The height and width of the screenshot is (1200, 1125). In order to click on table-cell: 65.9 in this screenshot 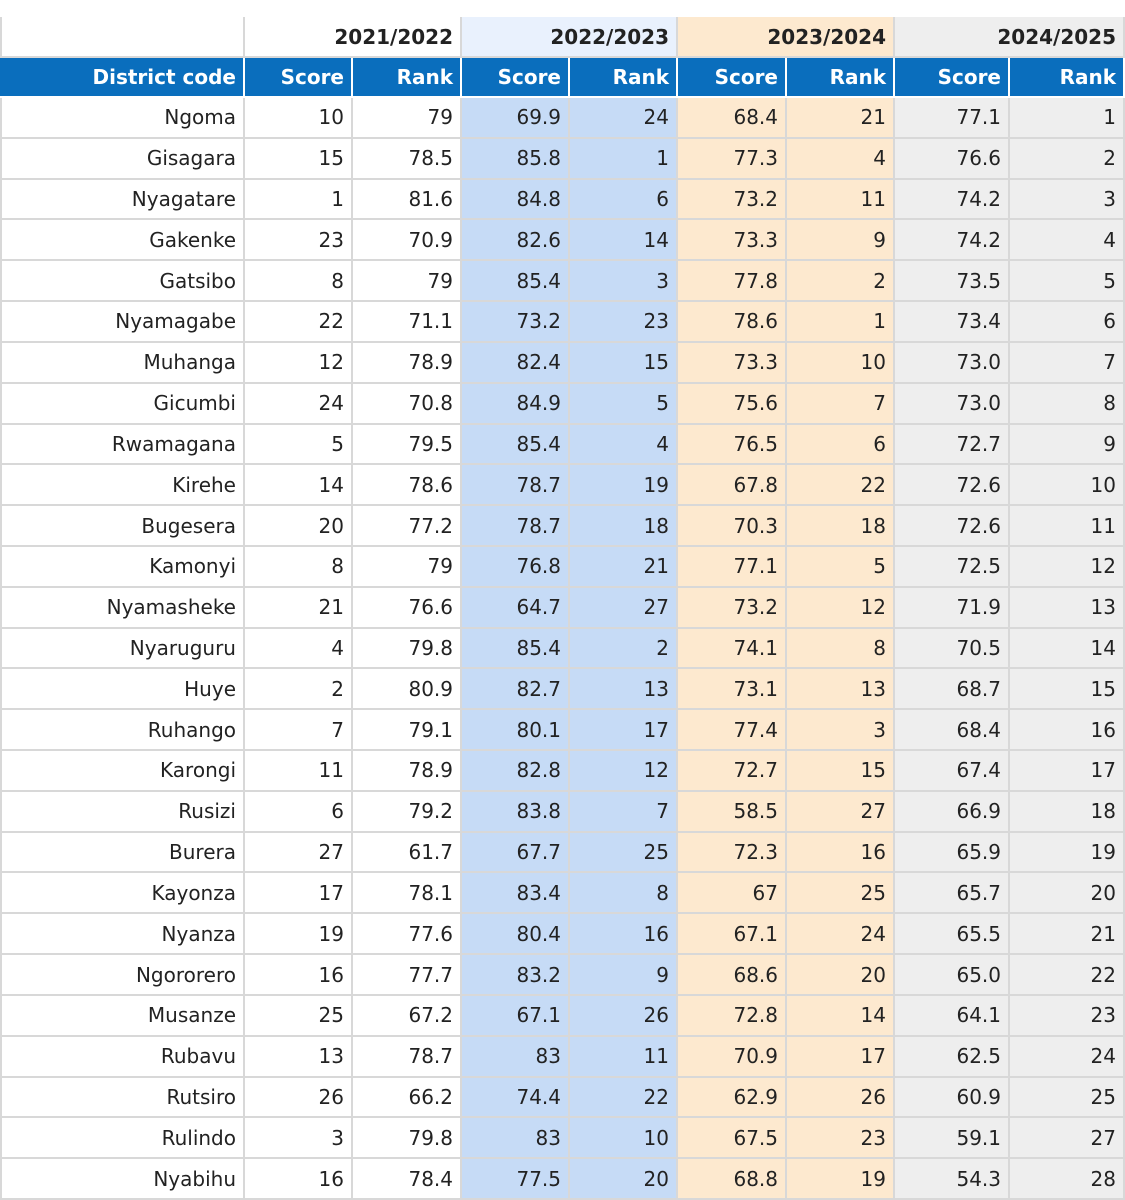, I will do `click(952, 853)`.